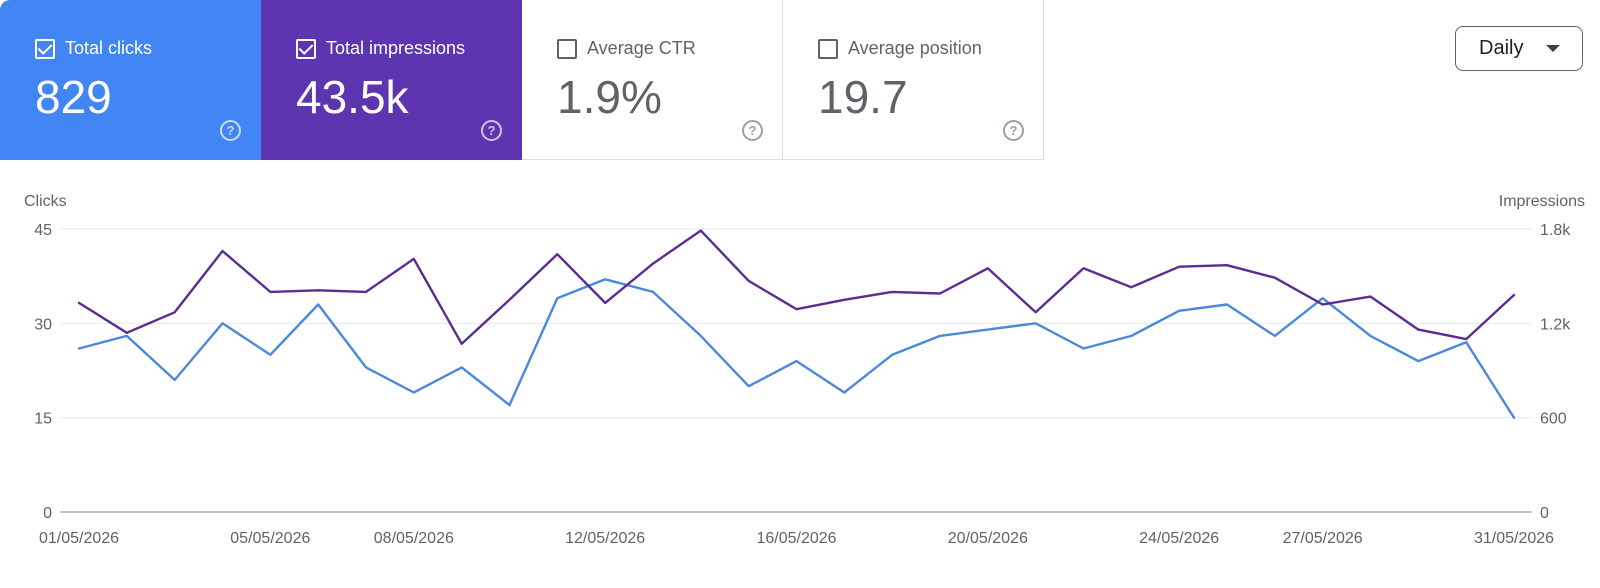 This screenshot has width=1600, height=588. What do you see at coordinates (1553, 48) in the screenshot?
I see `caret-down-icon` at bounding box center [1553, 48].